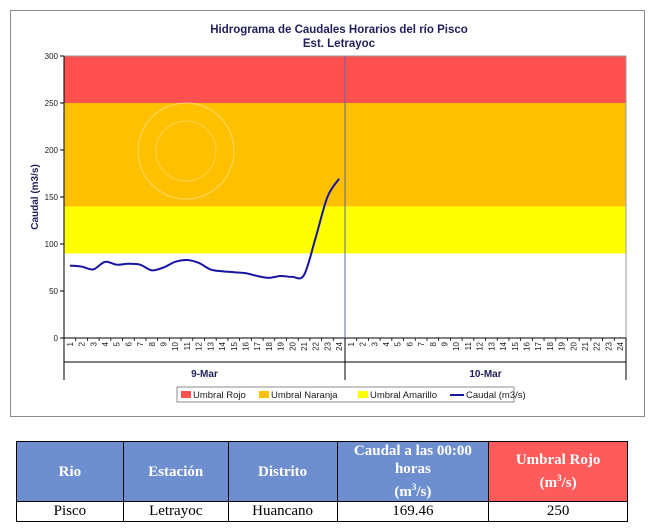  What do you see at coordinates (413, 471) in the screenshot?
I see `header-caudal: Caudal a las 00:00 horas (m3/s)` at bounding box center [413, 471].